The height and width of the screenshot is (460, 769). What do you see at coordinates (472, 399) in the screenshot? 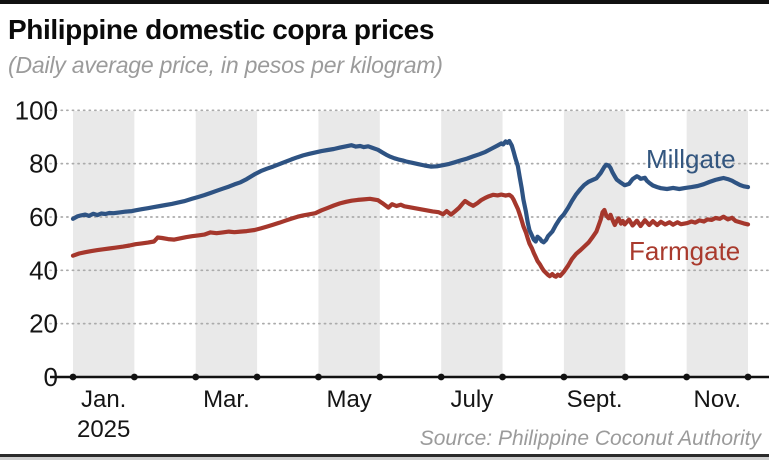
I see `x-tick-label: July` at bounding box center [472, 399].